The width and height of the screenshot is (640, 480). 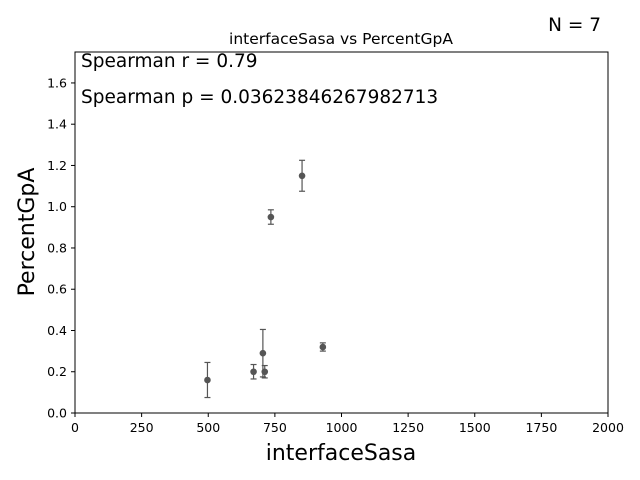 What do you see at coordinates (75, 427) in the screenshot?
I see `x-tick-label: 0` at bounding box center [75, 427].